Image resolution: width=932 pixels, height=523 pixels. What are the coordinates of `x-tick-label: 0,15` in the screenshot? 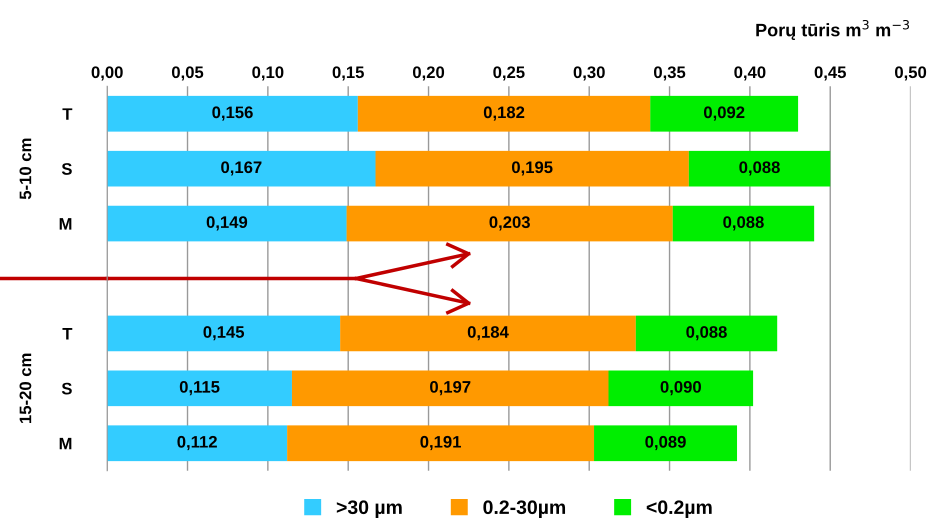 It's located at (348, 73).